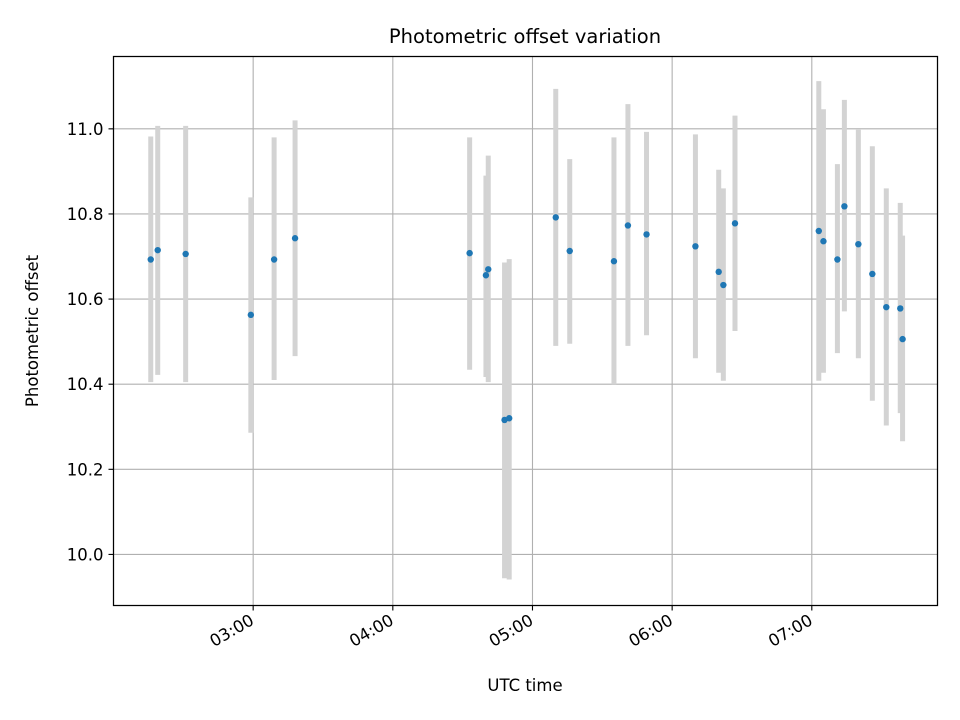  Describe the element at coordinates (32, 330) in the screenshot. I see `y-axis-title: Photometric offset` at that location.